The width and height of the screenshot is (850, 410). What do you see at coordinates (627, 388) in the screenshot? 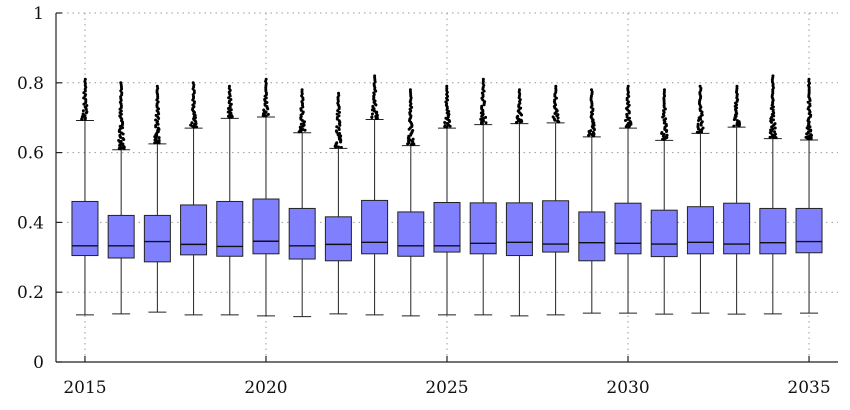
I see `x-tick-label: 2030` at bounding box center [627, 388].